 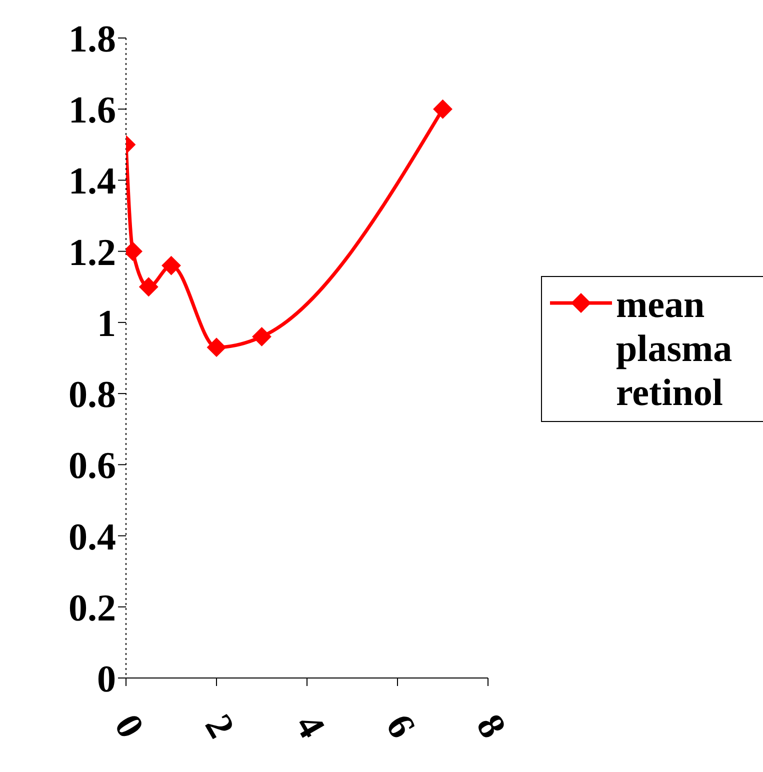 I want to click on y-tick-label: 1, so click(x=106, y=323).